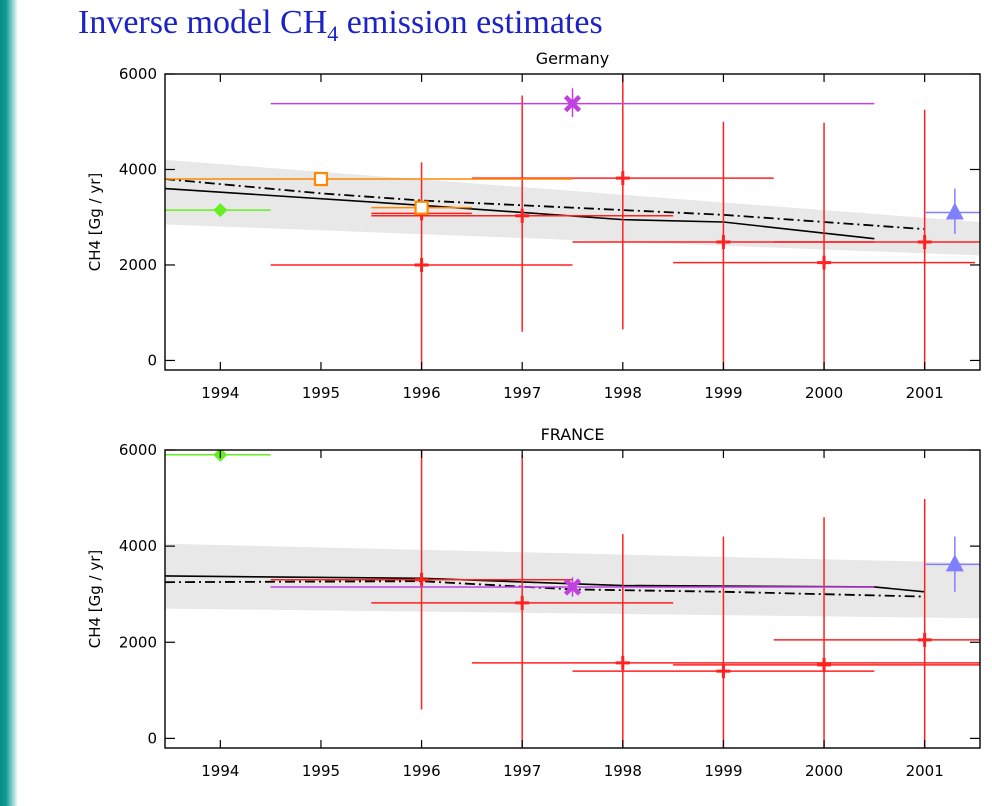 Image resolution: width=992 pixels, height=806 pixels. I want to click on data-point-green, so click(218, 210).